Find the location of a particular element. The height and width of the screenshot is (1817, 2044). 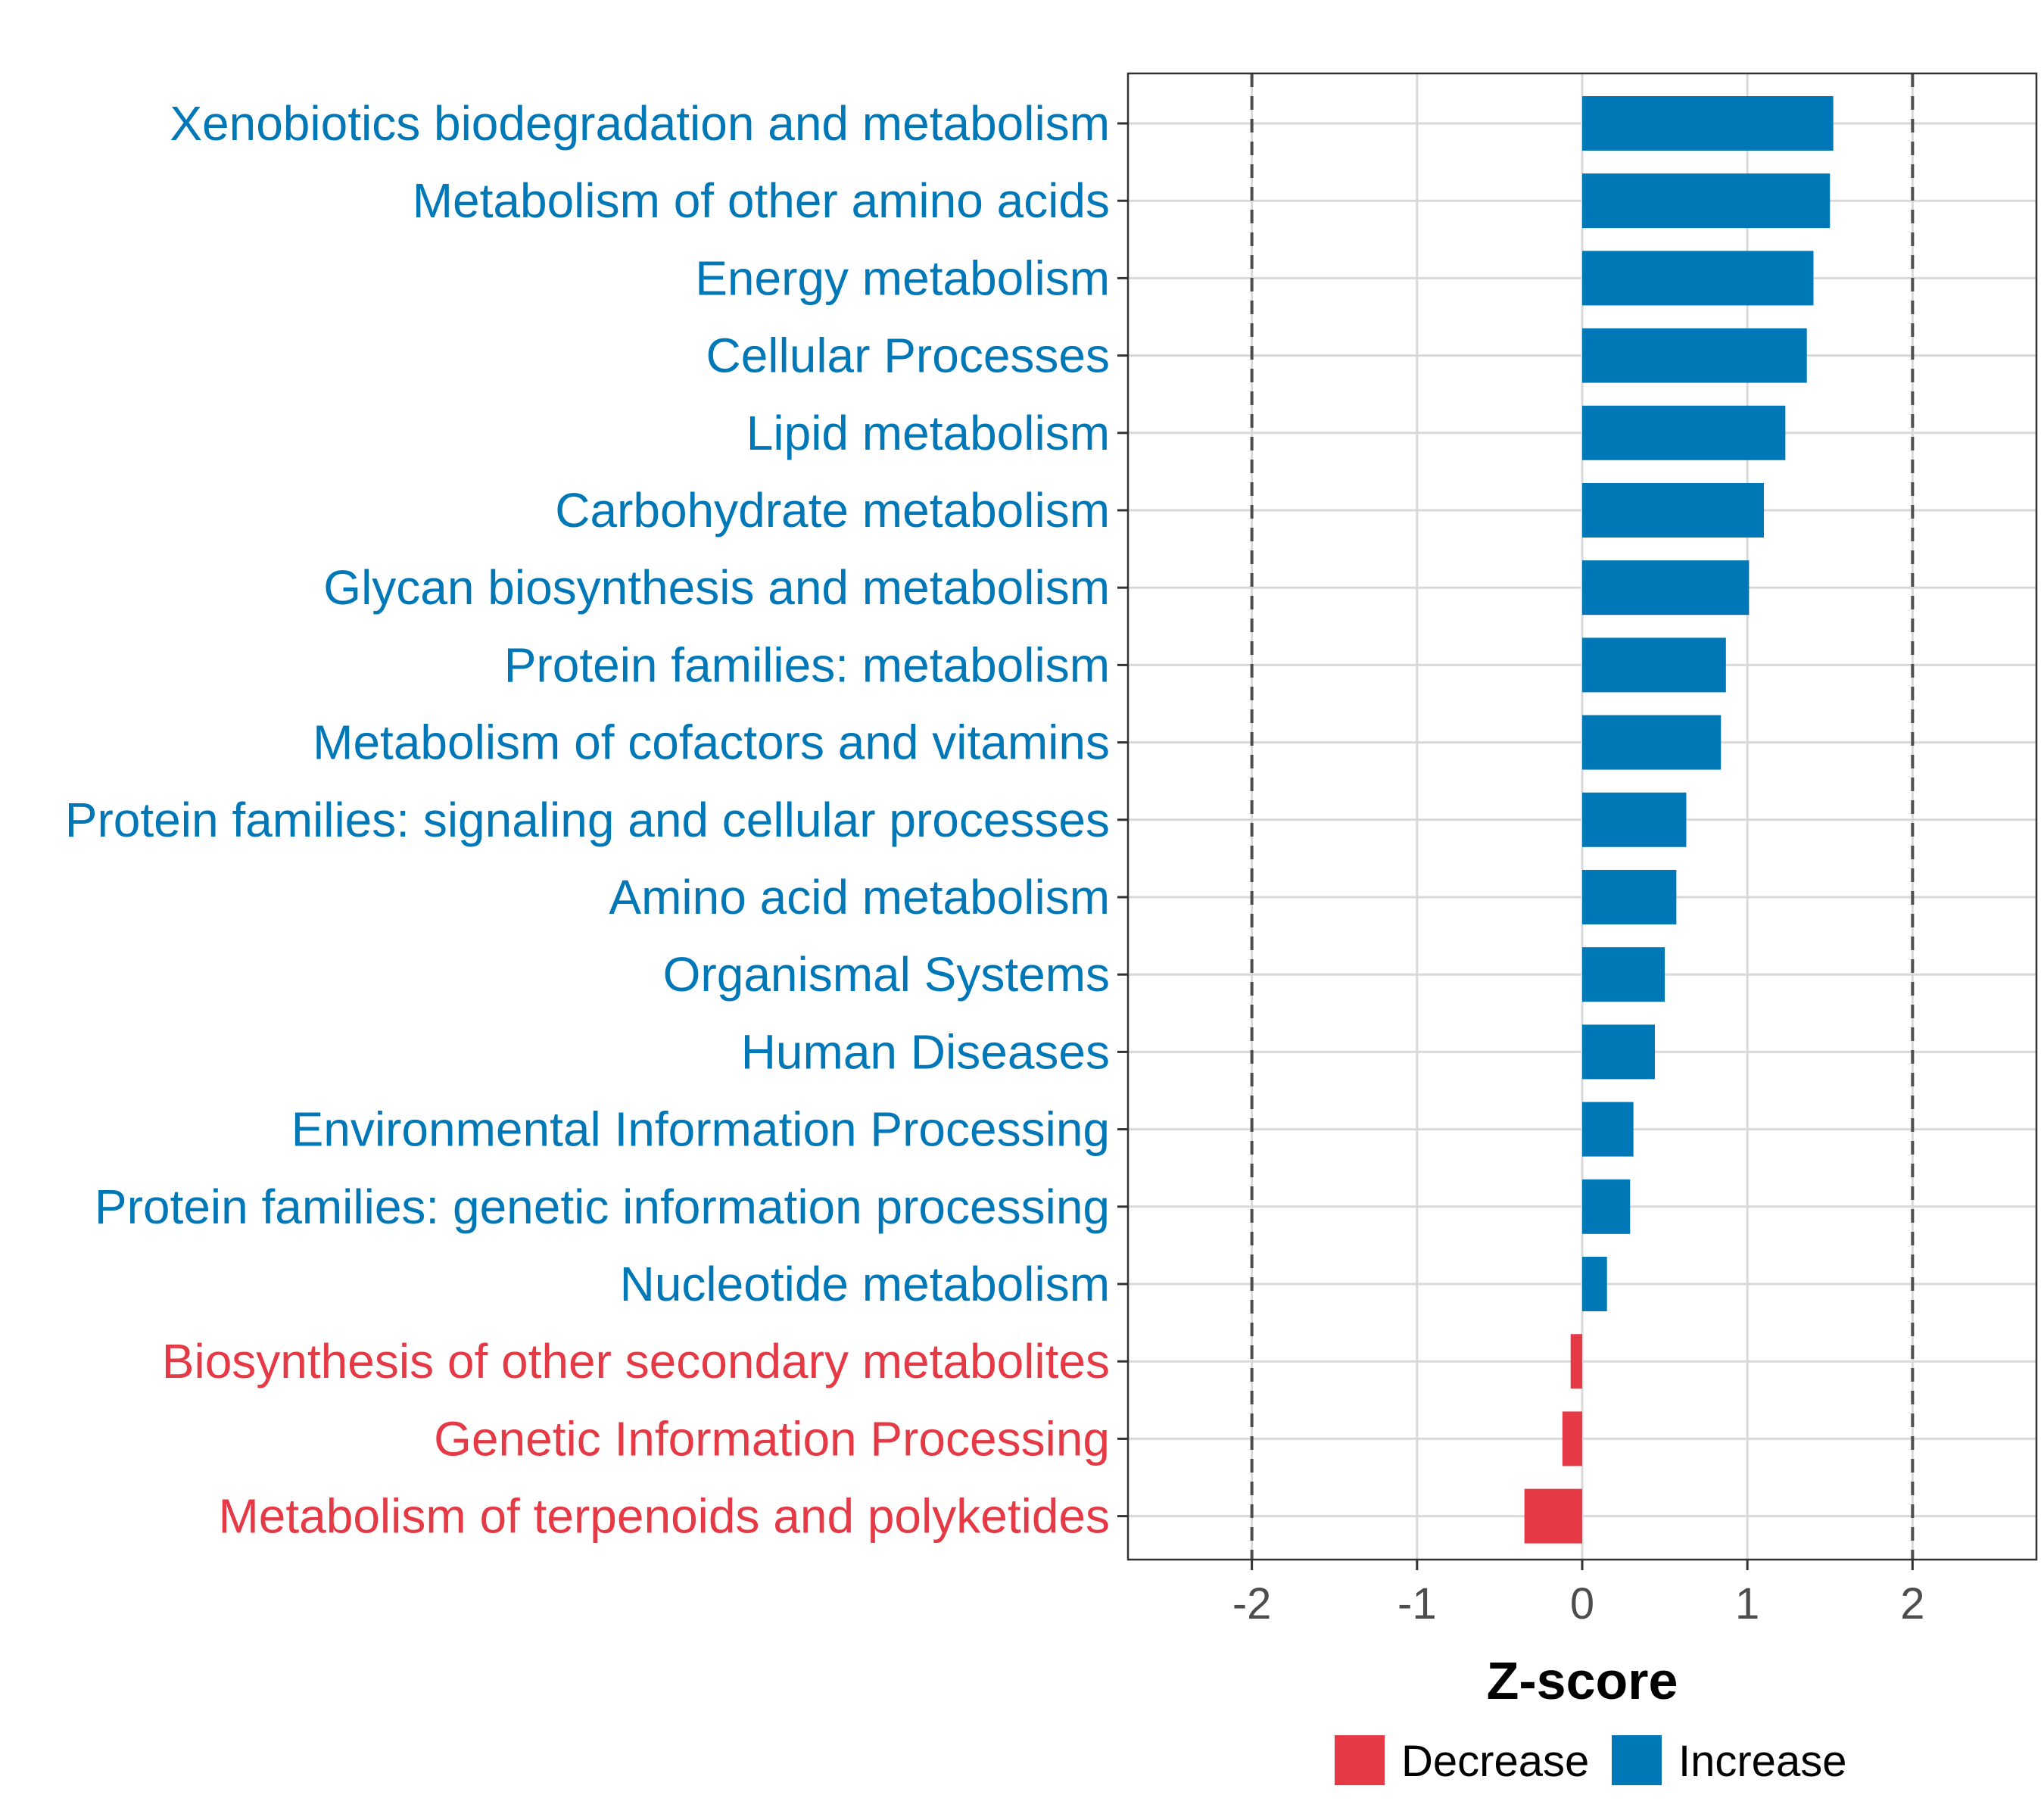

category-label: Environmental Information Processing is located at coordinates (700, 1129).